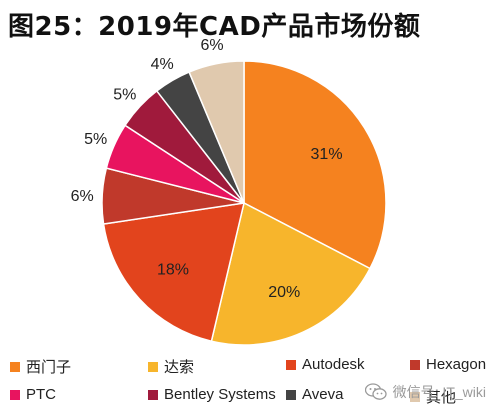 This screenshot has height=410, width=500. I want to click on slice-label-3: 6%, so click(82, 196).